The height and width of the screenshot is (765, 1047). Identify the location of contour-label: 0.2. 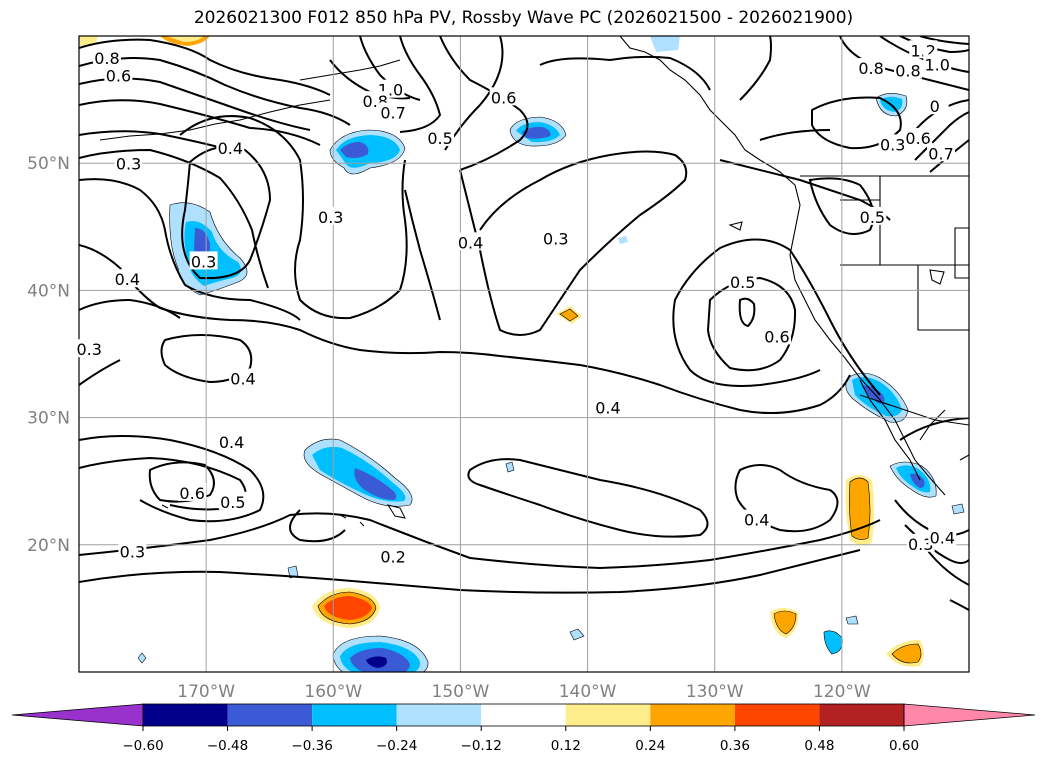
(392, 557).